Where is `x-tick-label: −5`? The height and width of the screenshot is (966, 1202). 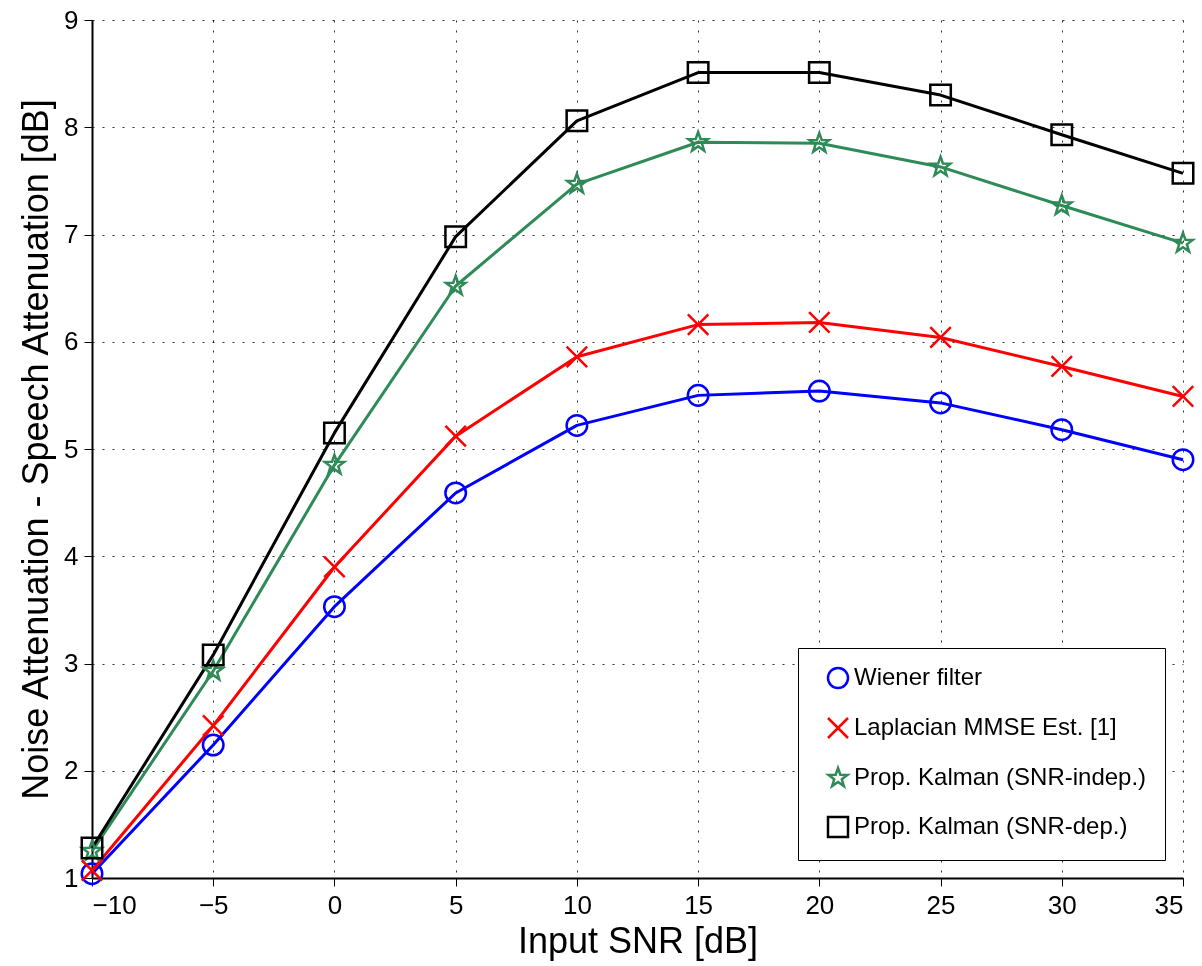
x-tick-label: −5 is located at coordinates (213, 904).